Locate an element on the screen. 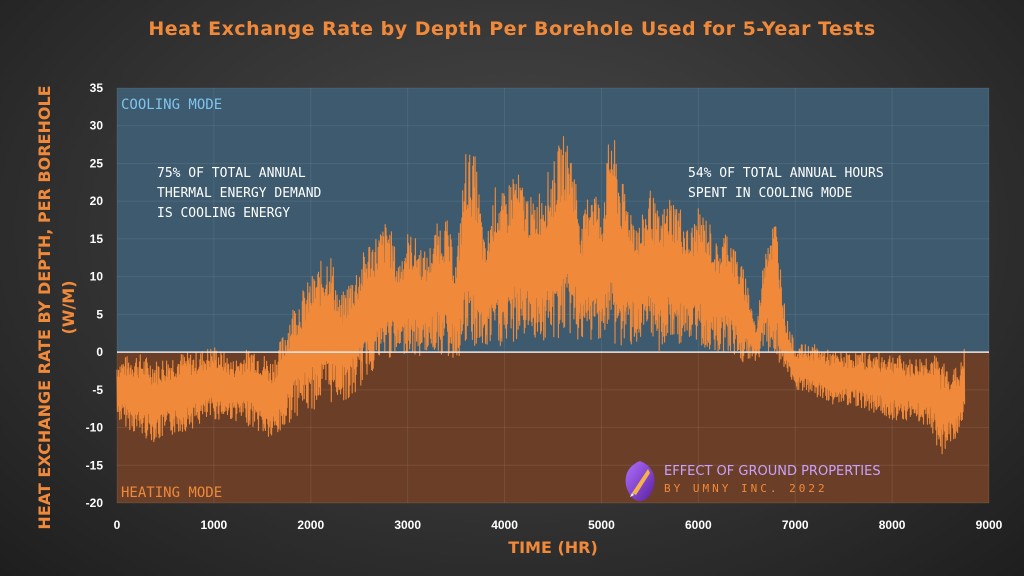  branding-subtitle: BY UMNY INC. 2022 is located at coordinates (746, 488).